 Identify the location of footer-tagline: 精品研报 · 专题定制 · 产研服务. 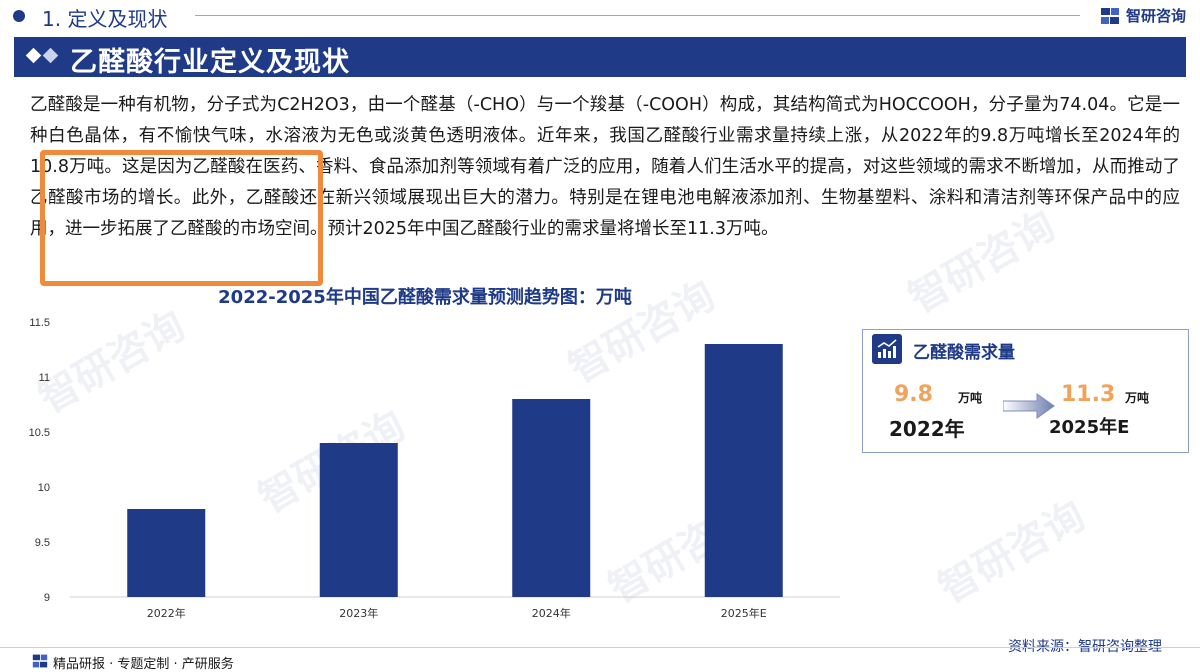
(143, 664).